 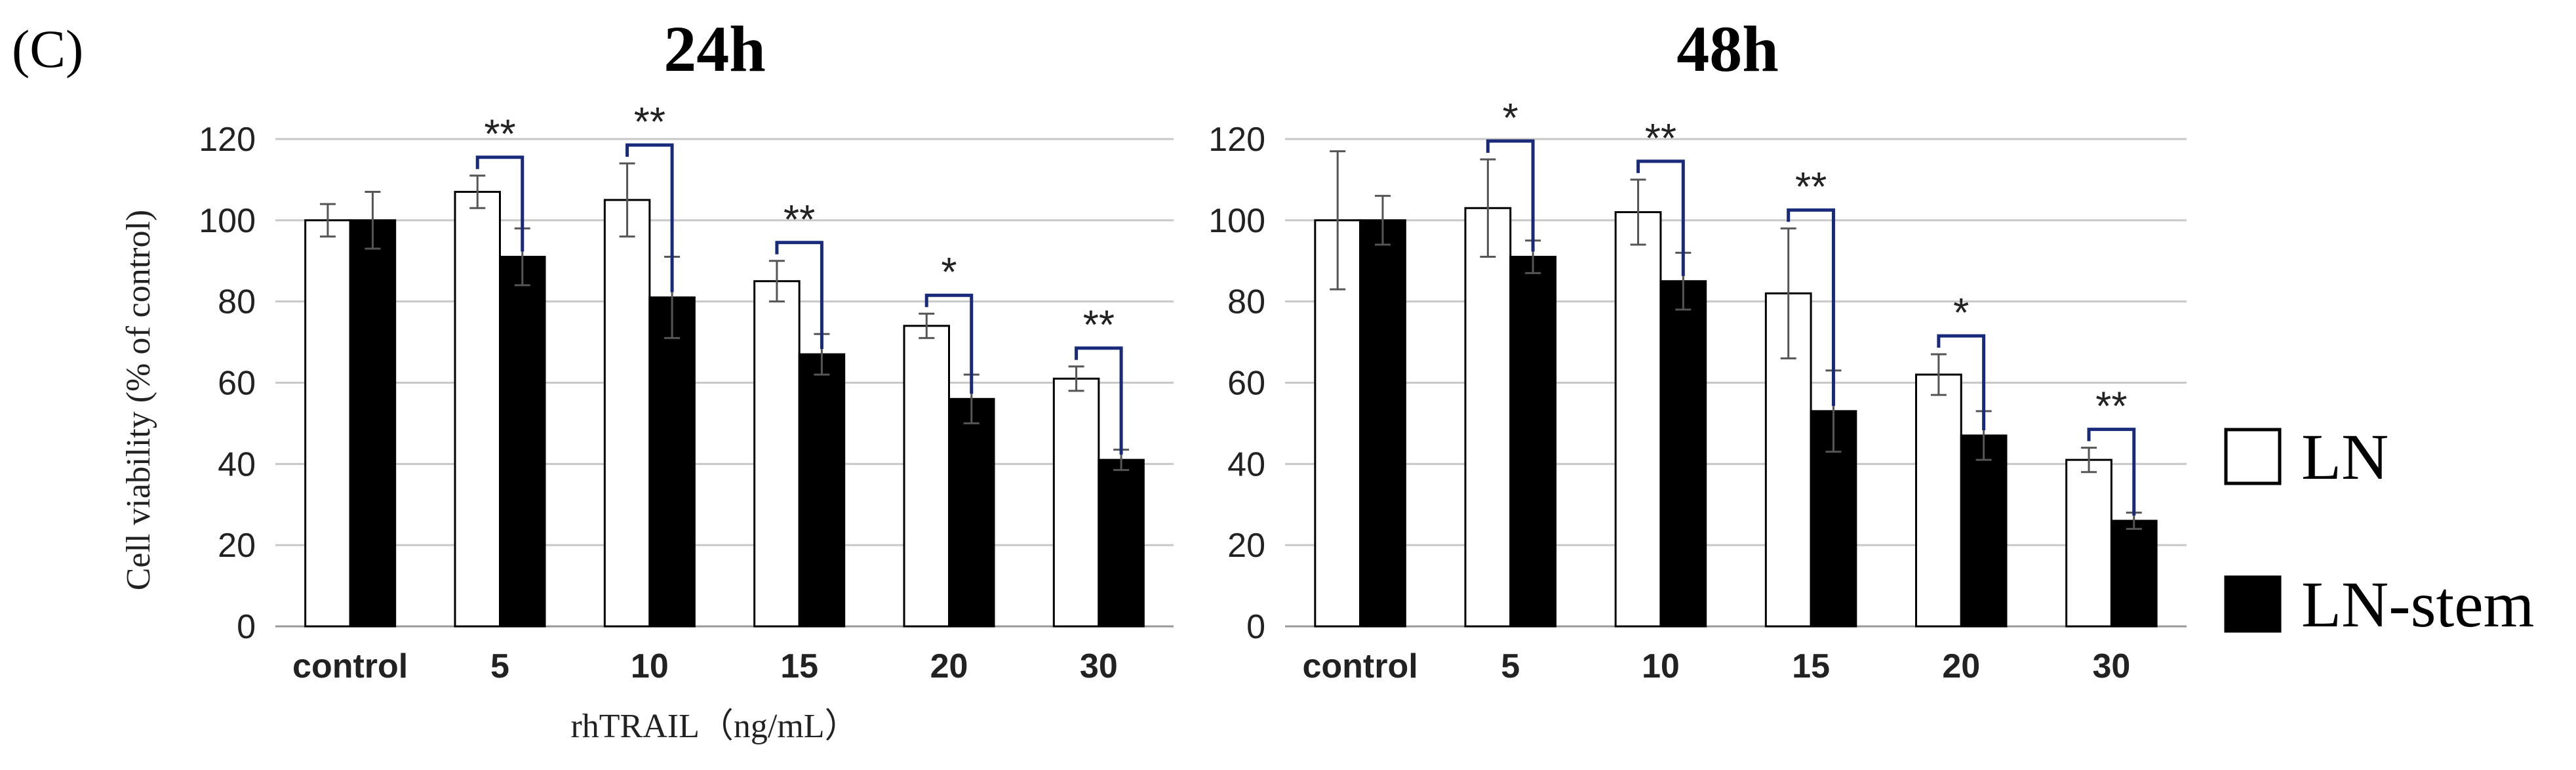 I want to click on panel-label: (C), so click(x=47, y=49).